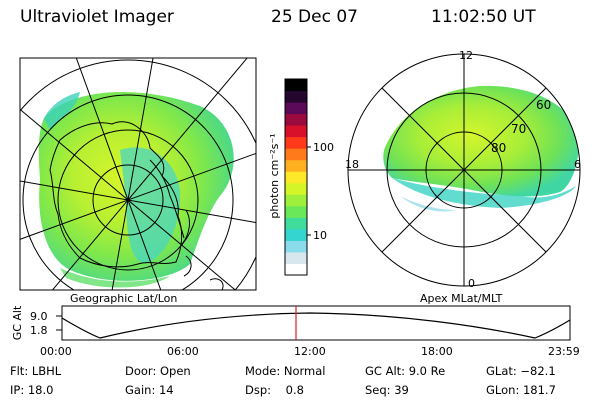 Image resolution: width=600 pixels, height=400 pixels. What do you see at coordinates (183, 351) in the screenshot?
I see `time-tick-0600: 06:00` at bounding box center [183, 351].